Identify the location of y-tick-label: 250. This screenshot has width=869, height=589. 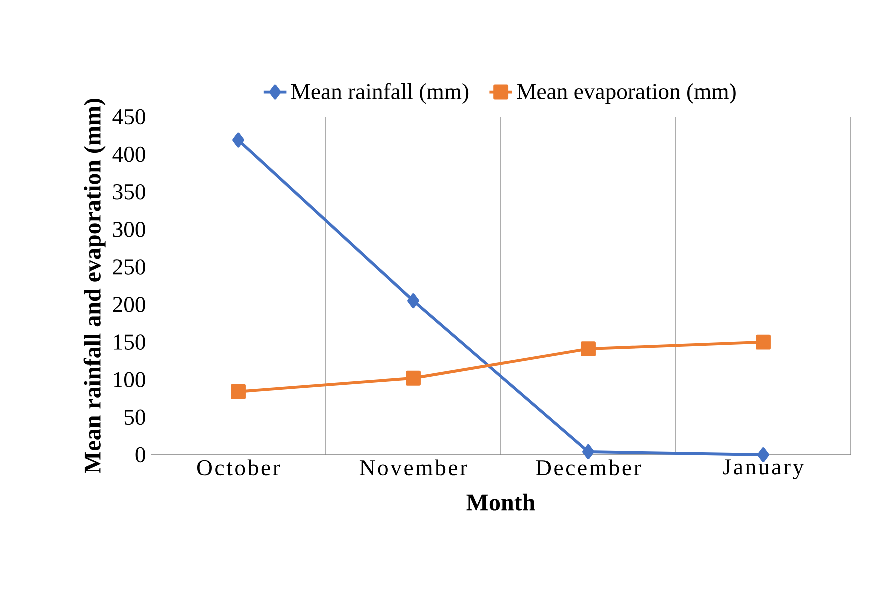
(129, 267).